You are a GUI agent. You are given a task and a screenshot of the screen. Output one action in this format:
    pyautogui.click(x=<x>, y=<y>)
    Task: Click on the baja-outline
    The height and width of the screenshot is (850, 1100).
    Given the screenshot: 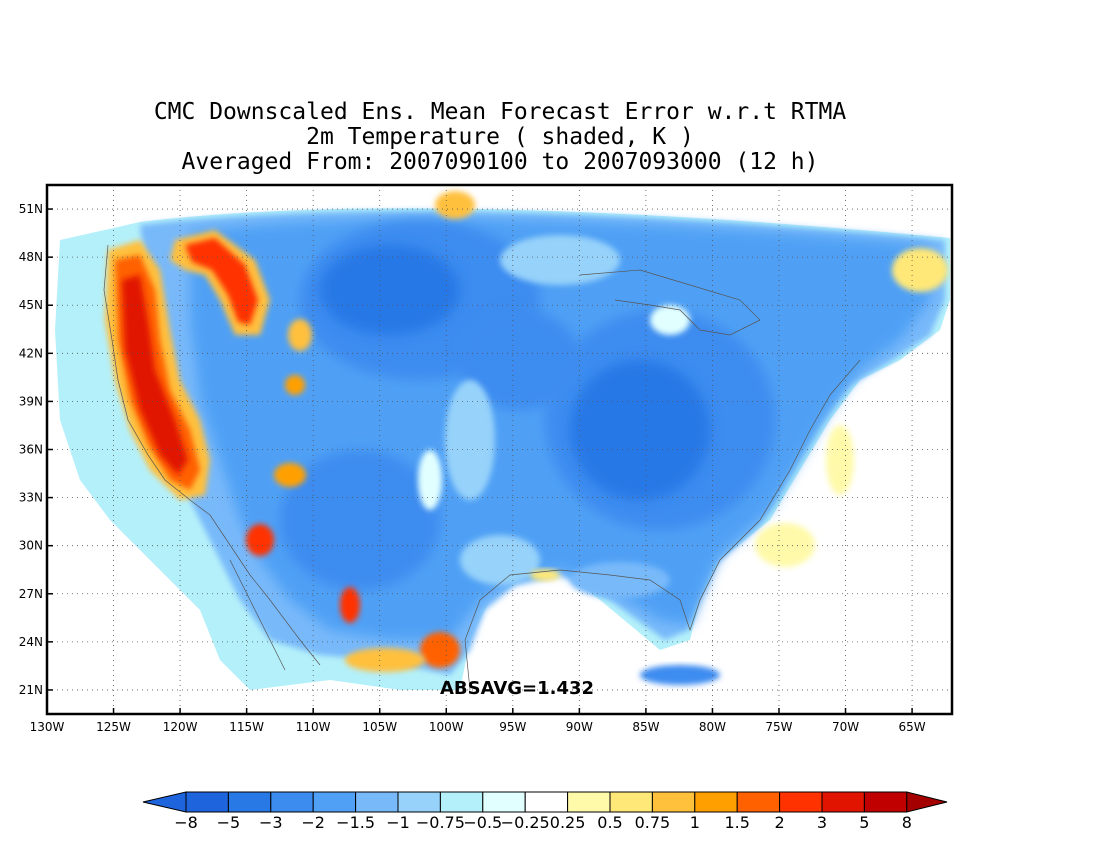 What is the action you would take?
    pyautogui.click(x=257, y=615)
    